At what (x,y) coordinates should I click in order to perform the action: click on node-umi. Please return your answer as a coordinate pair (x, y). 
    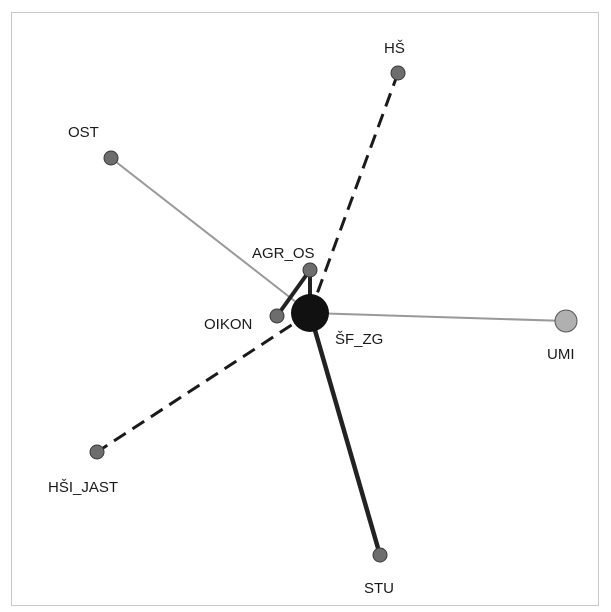
    Looking at the image, I should click on (566, 321).